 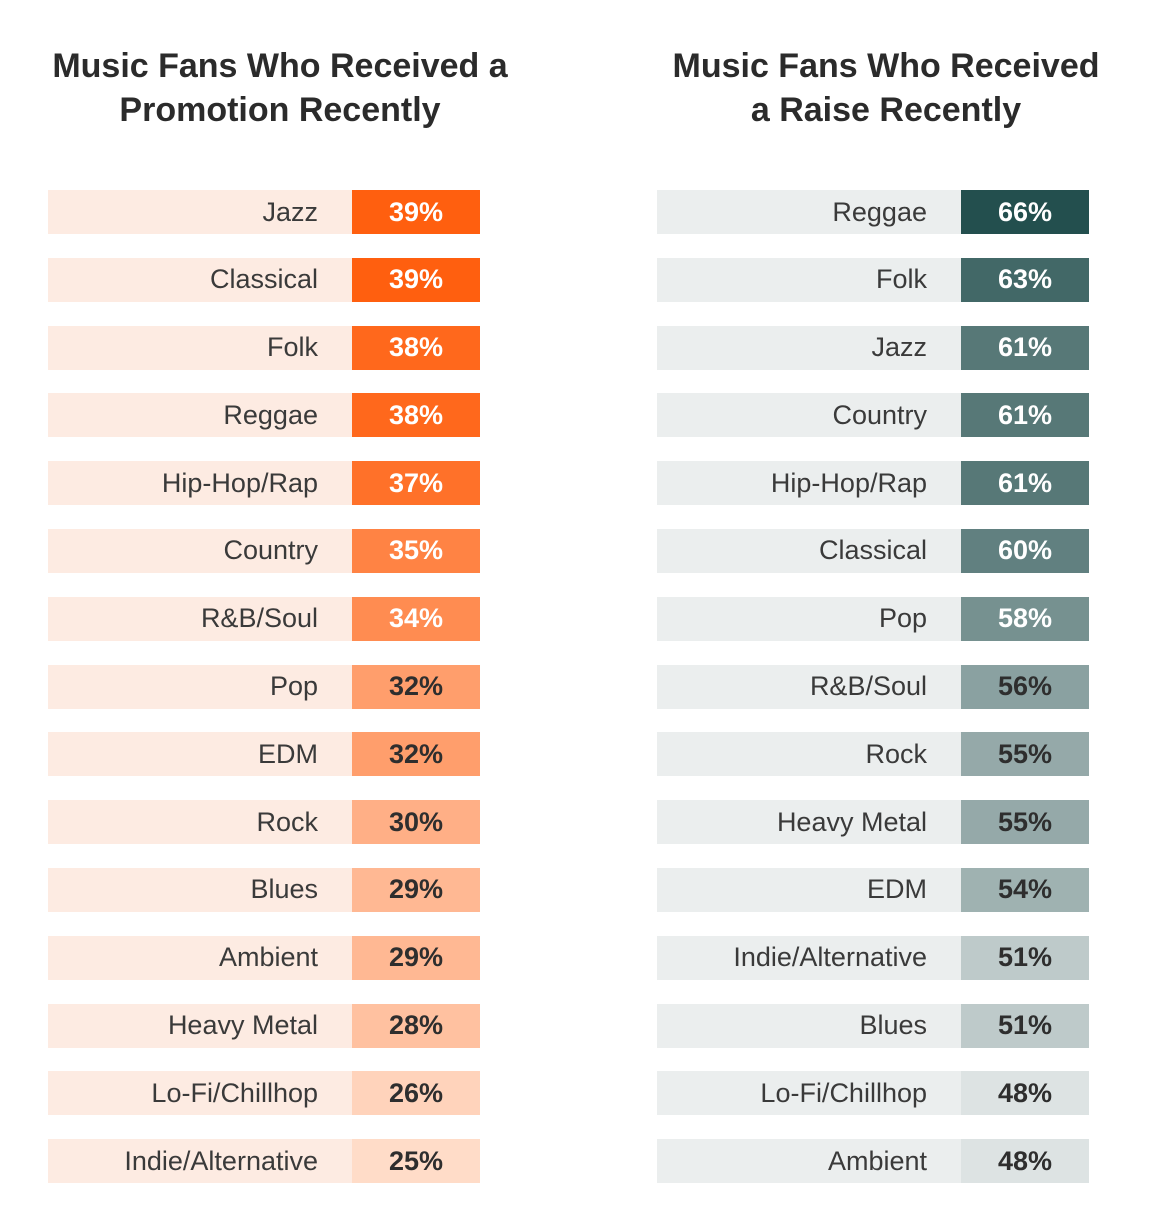 What do you see at coordinates (886, 88) in the screenshot?
I see `raise-chart-title: Music Fans Who Received a Raise Recently` at bounding box center [886, 88].